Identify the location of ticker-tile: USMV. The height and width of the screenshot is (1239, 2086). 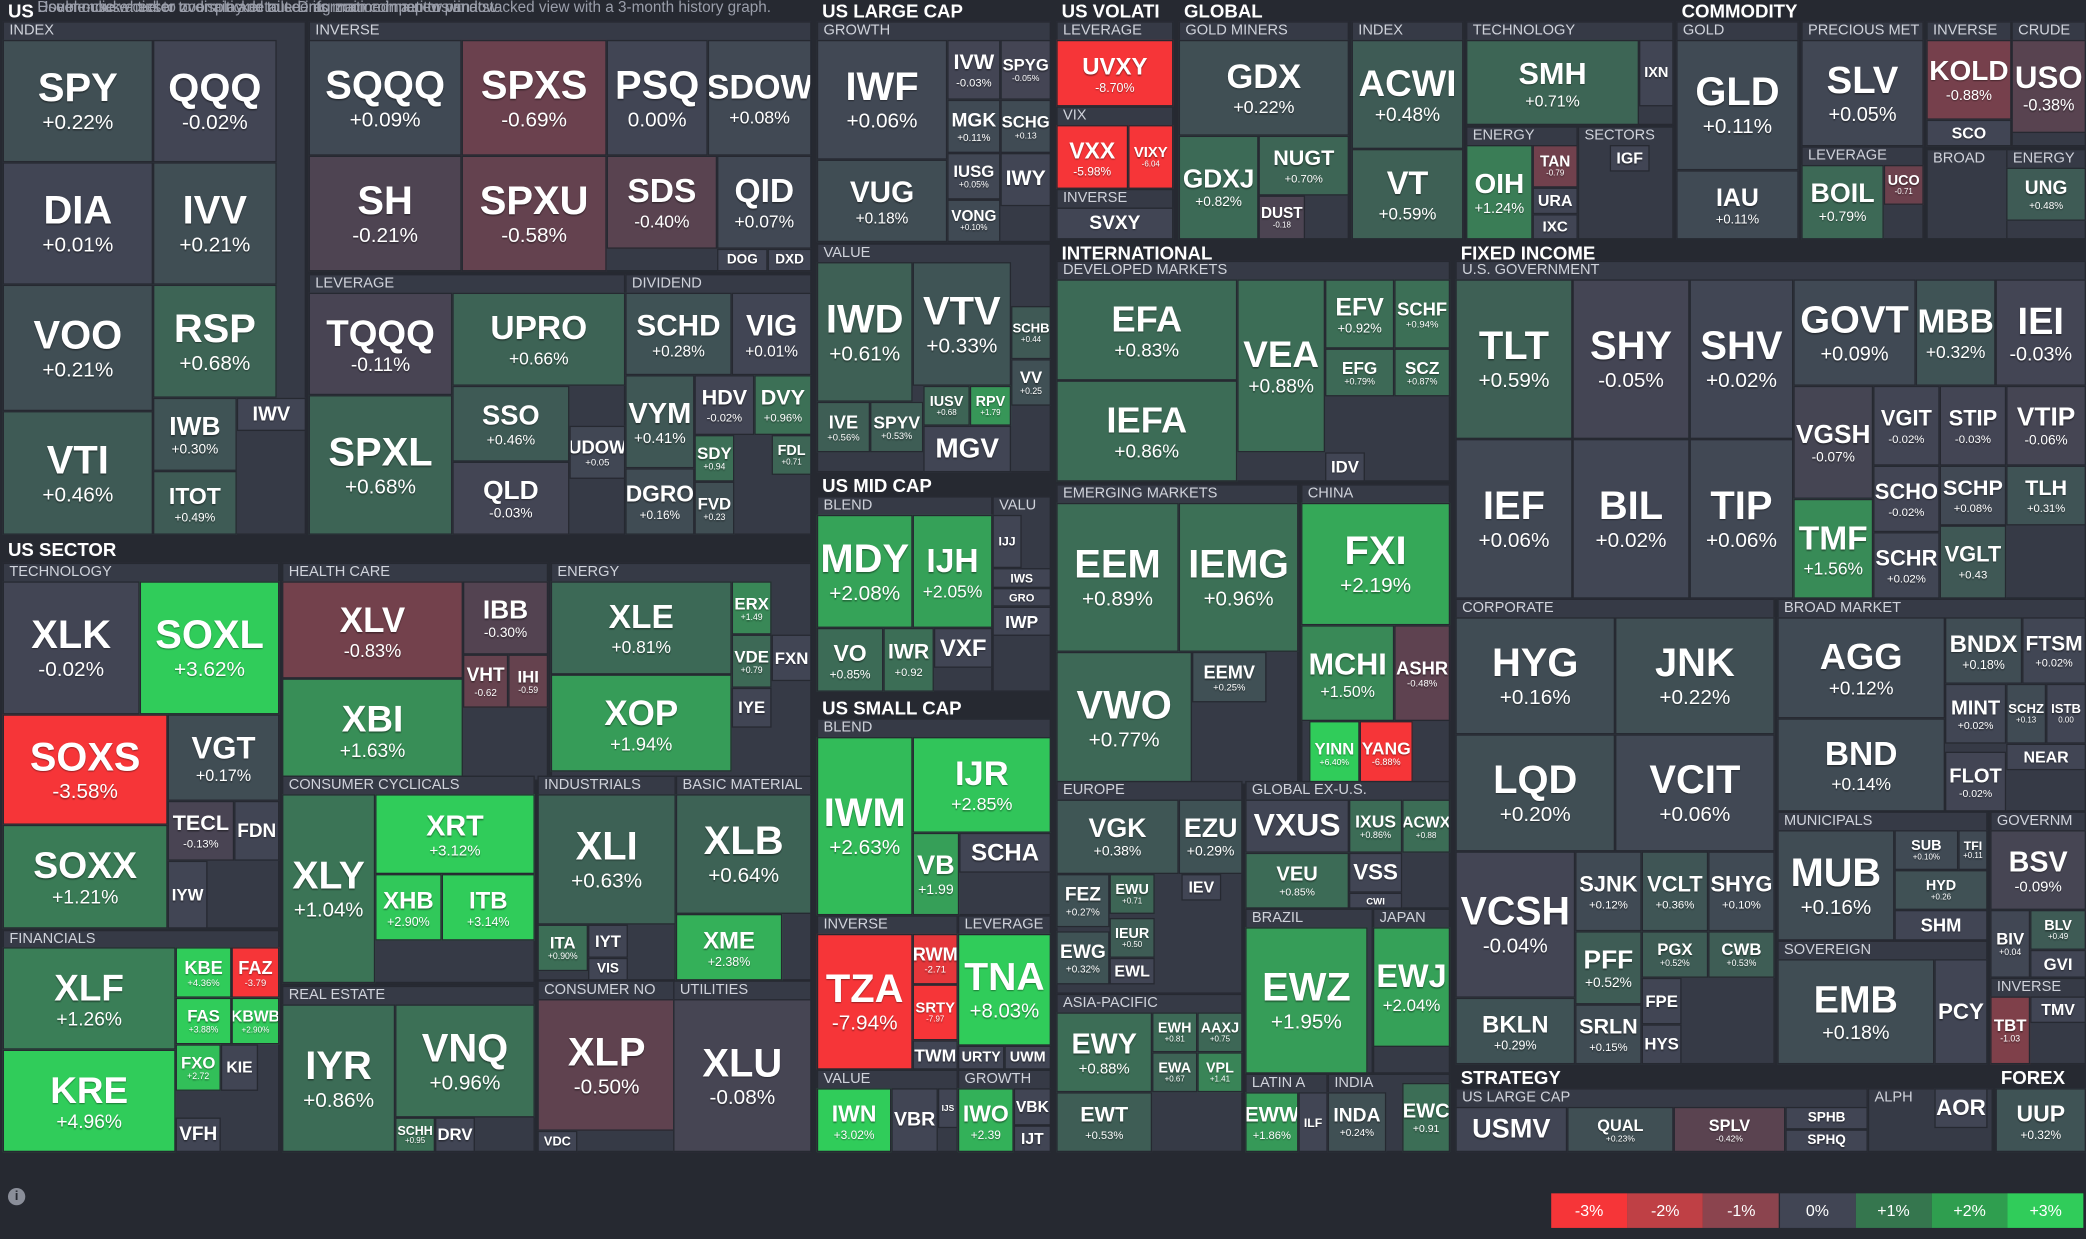
(1511, 1129).